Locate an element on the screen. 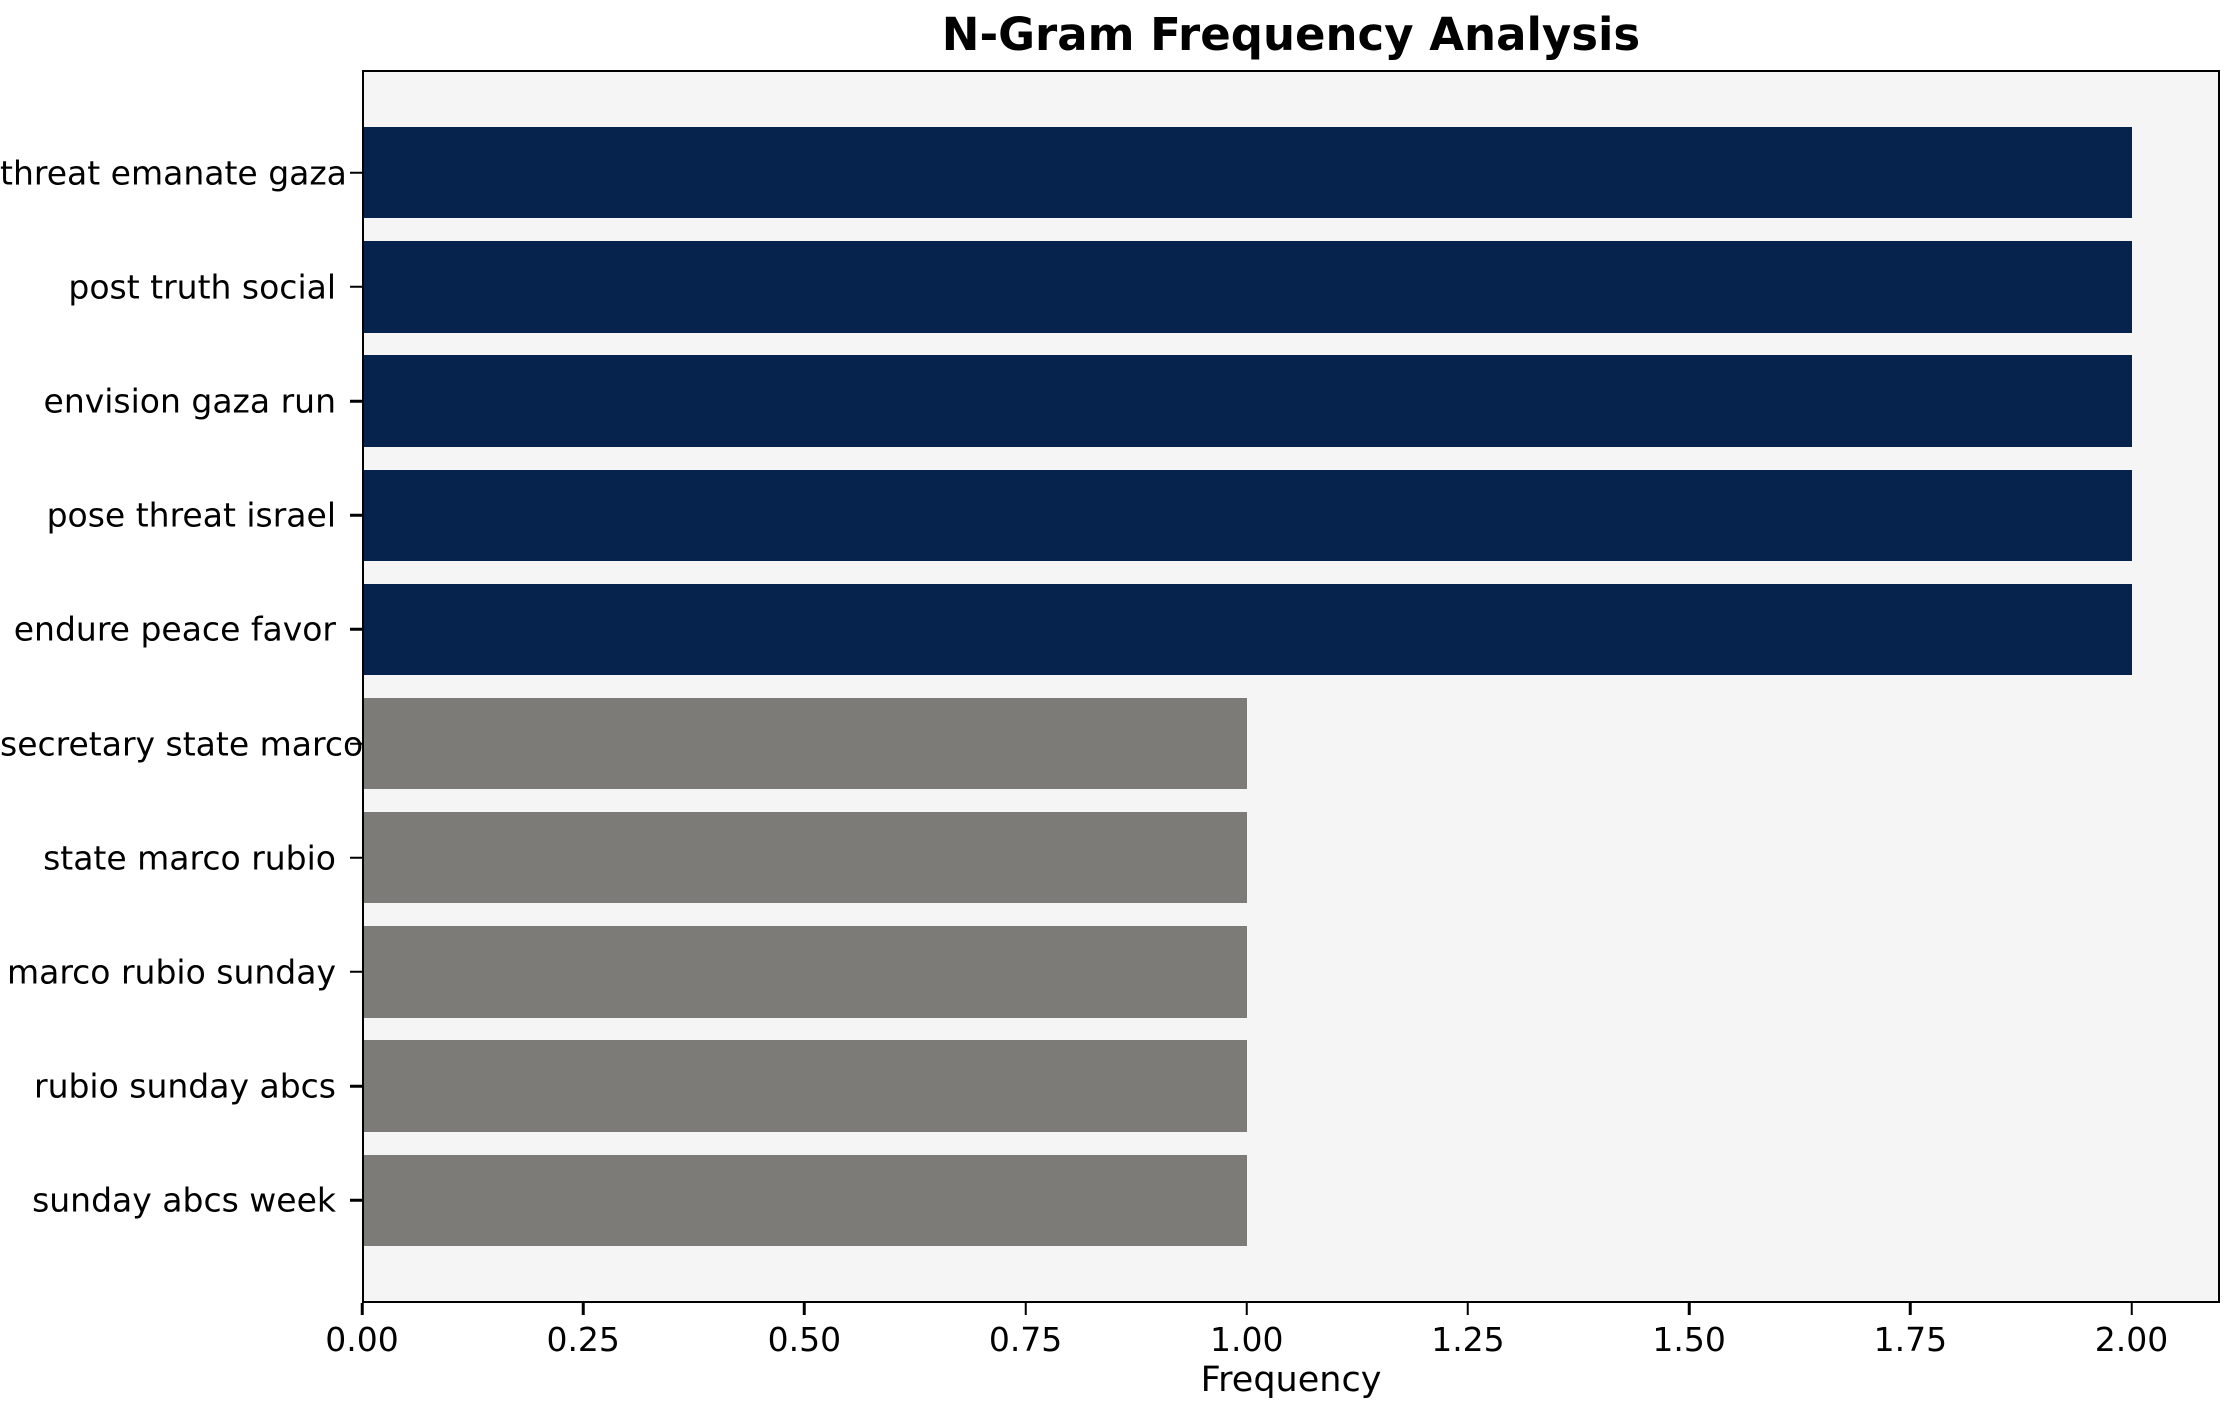 The height and width of the screenshot is (1414, 2240). y-tick-label: threat emanate gaza is located at coordinates (173, 173).